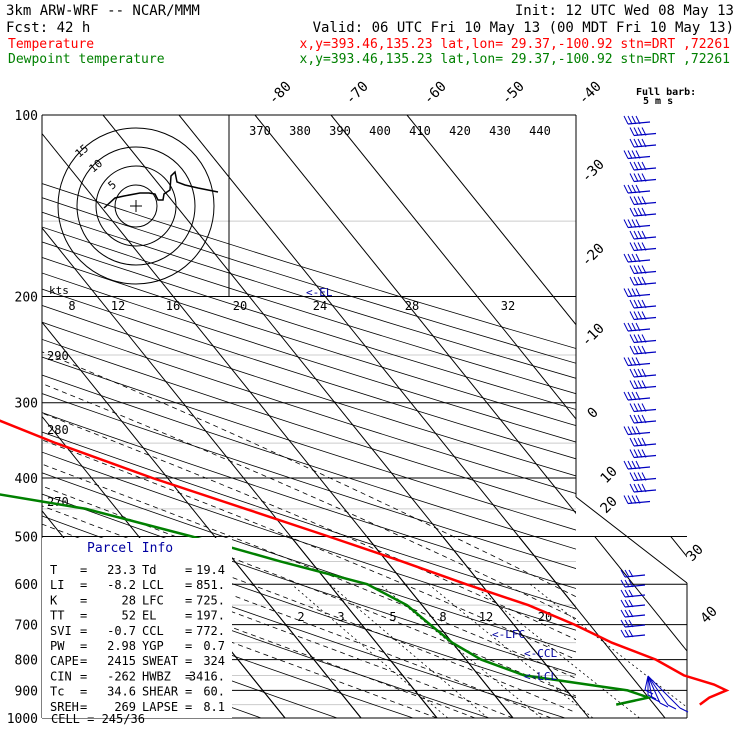 The height and width of the screenshot is (740, 740). Describe the element at coordinates (153, 646) in the screenshot. I see `parcel-key: YGP` at that location.